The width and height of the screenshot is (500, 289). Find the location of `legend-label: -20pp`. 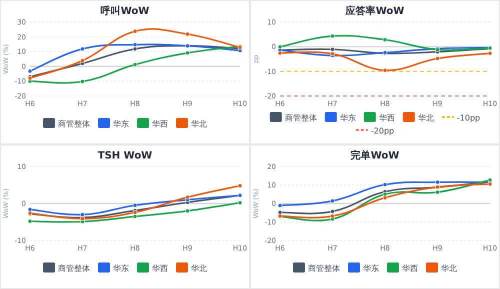

legend-label: -20pp is located at coordinates (382, 131).